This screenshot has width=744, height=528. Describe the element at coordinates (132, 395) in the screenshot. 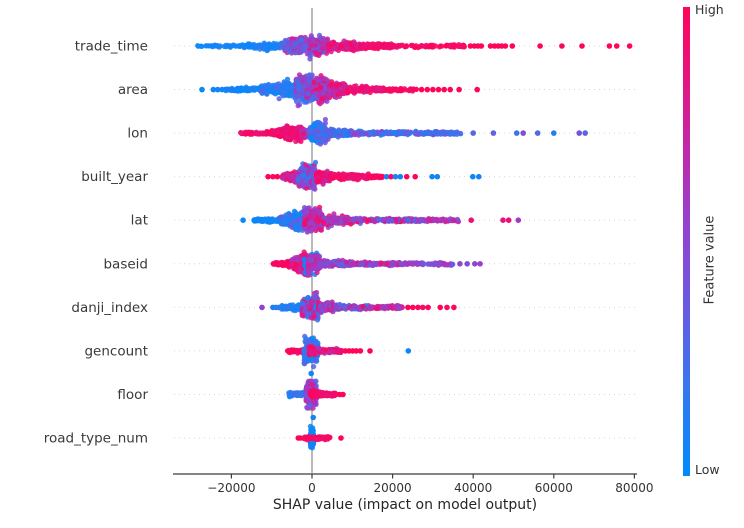

I see `feature-label-floor: floor` at that location.